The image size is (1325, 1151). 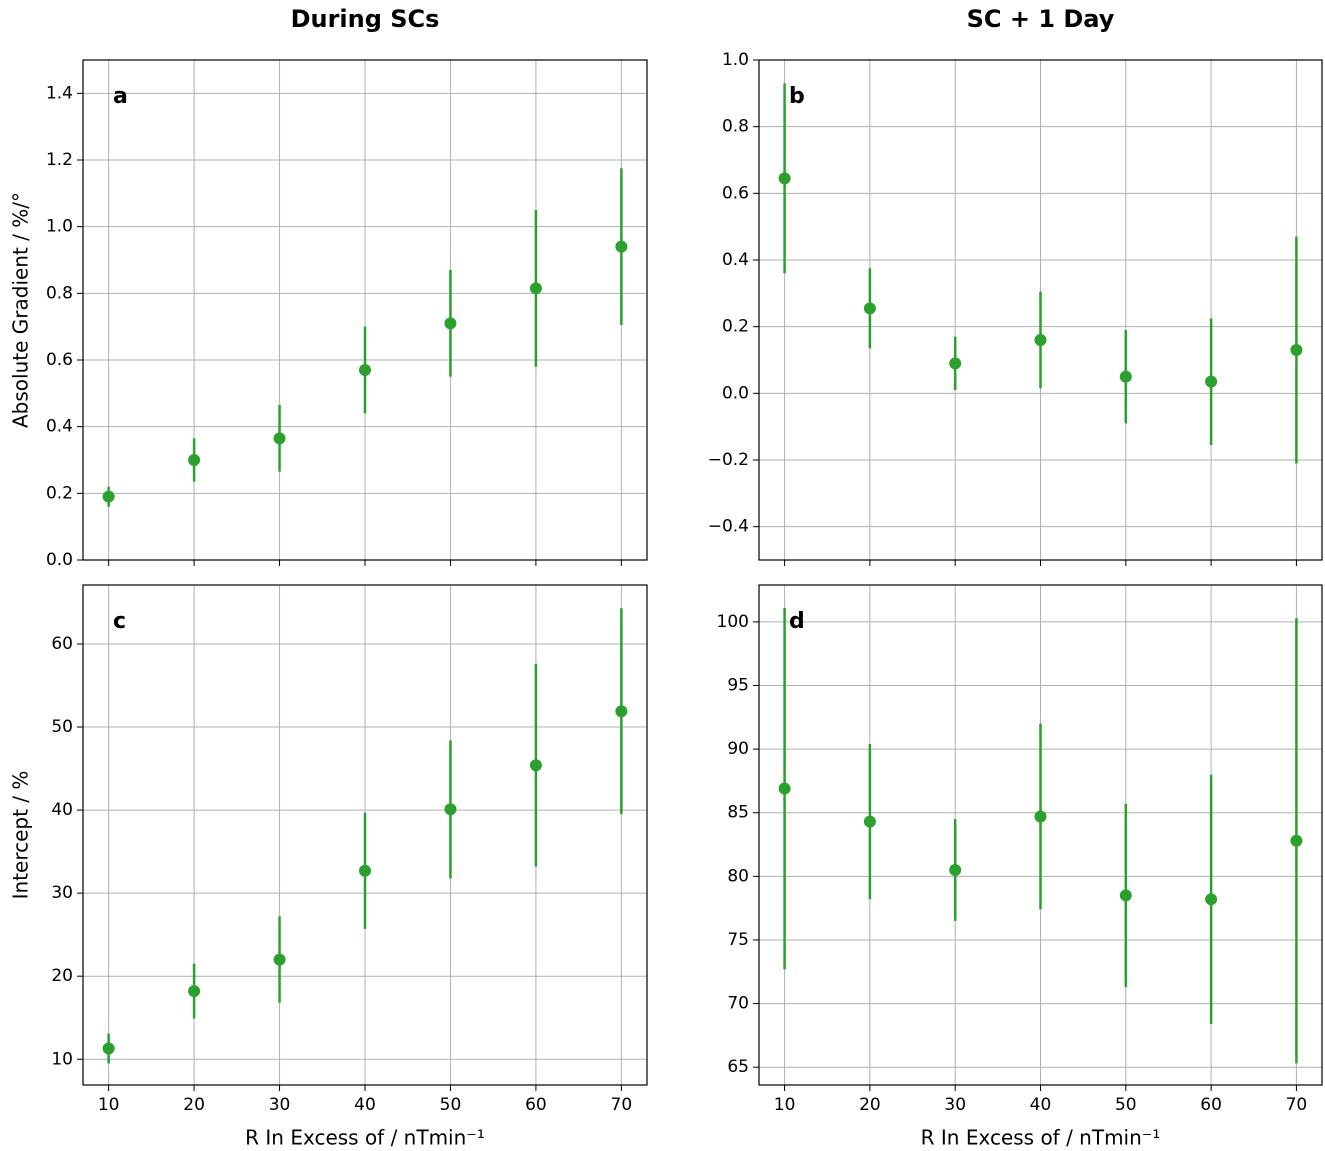 I want to click on y-tick-label: 70, so click(x=738, y=1004).